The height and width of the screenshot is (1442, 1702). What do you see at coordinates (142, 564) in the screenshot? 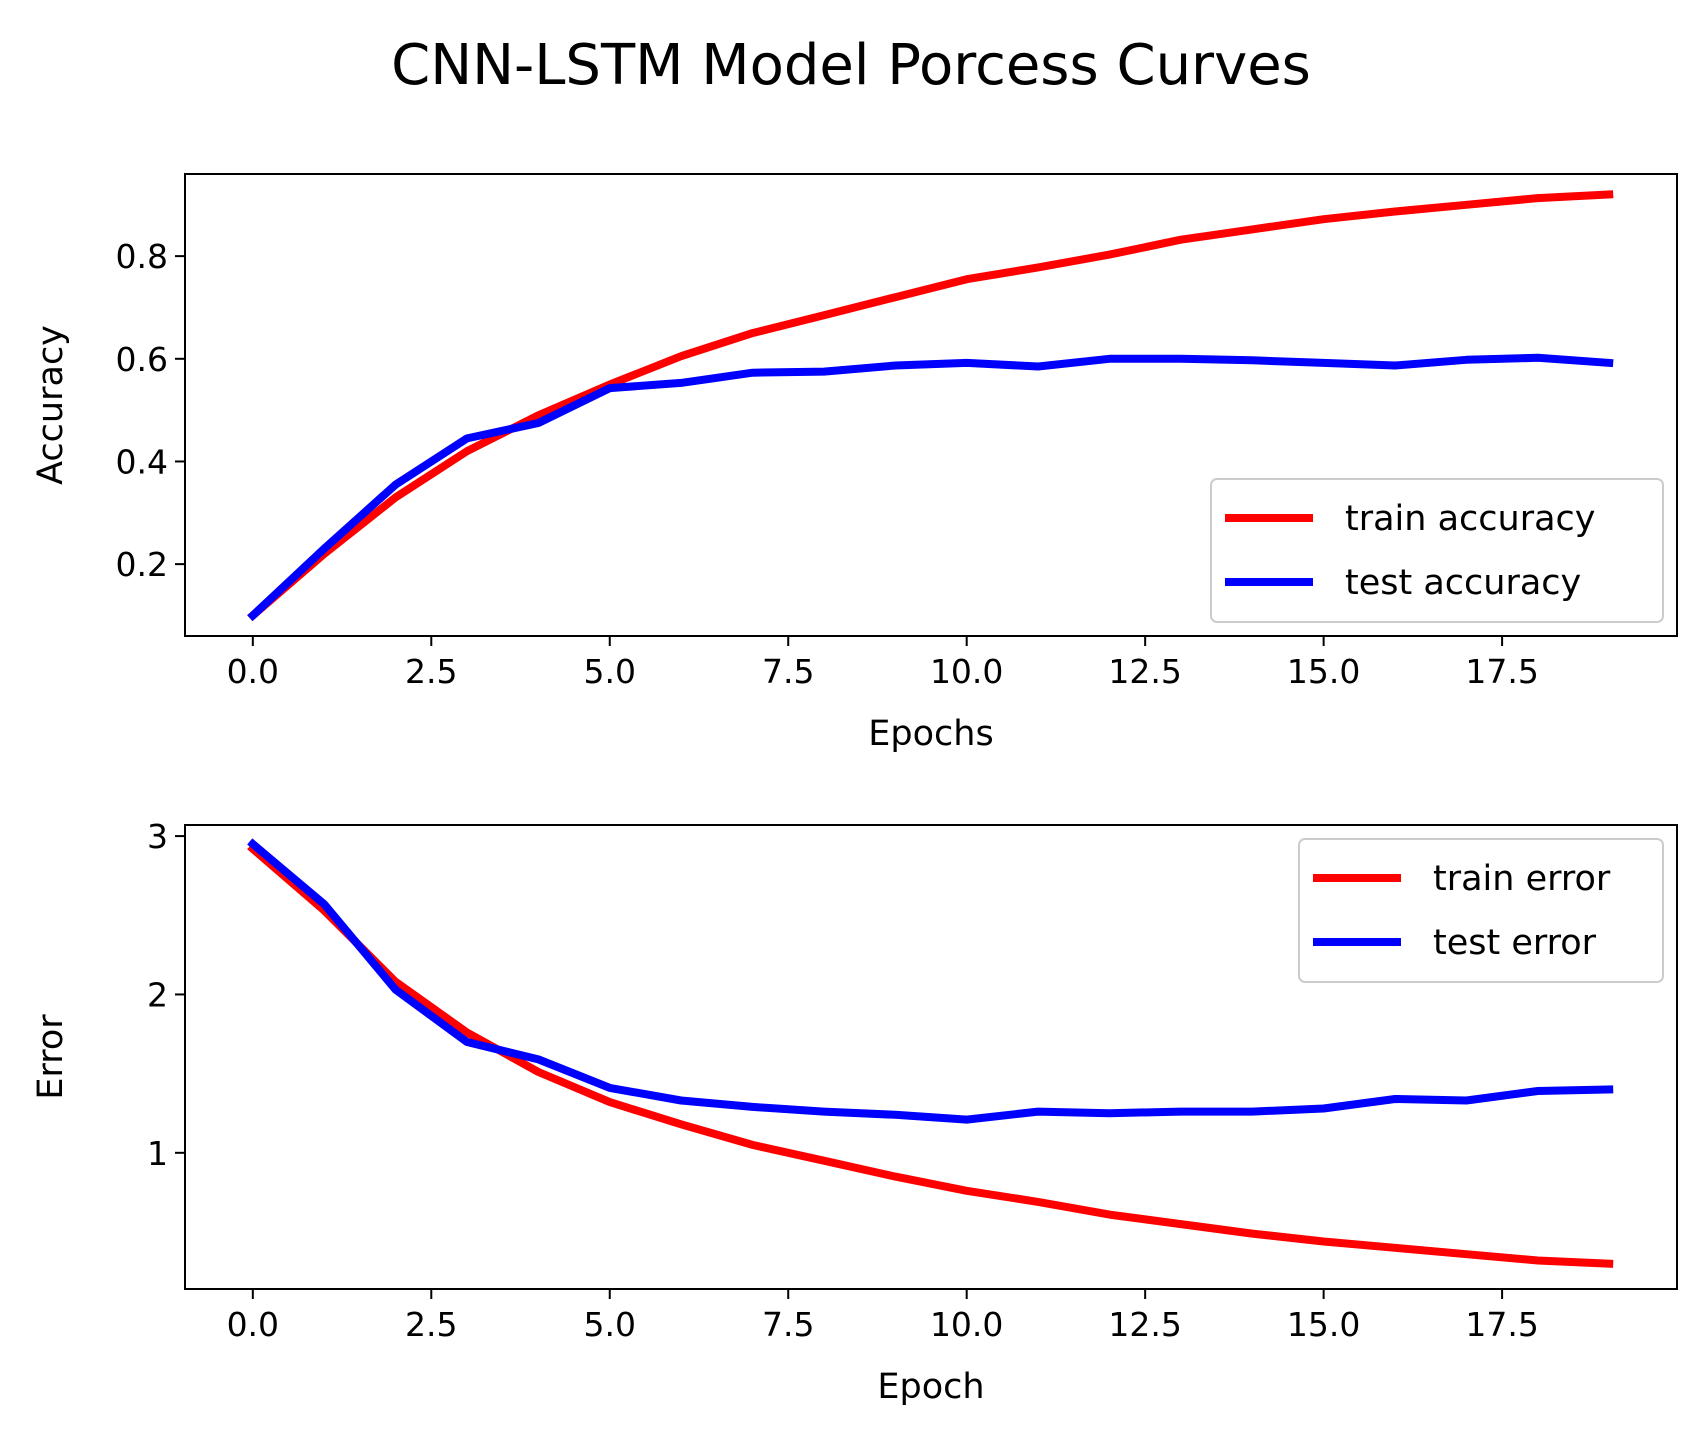
I see `y-tick-label: 0.2` at bounding box center [142, 564].